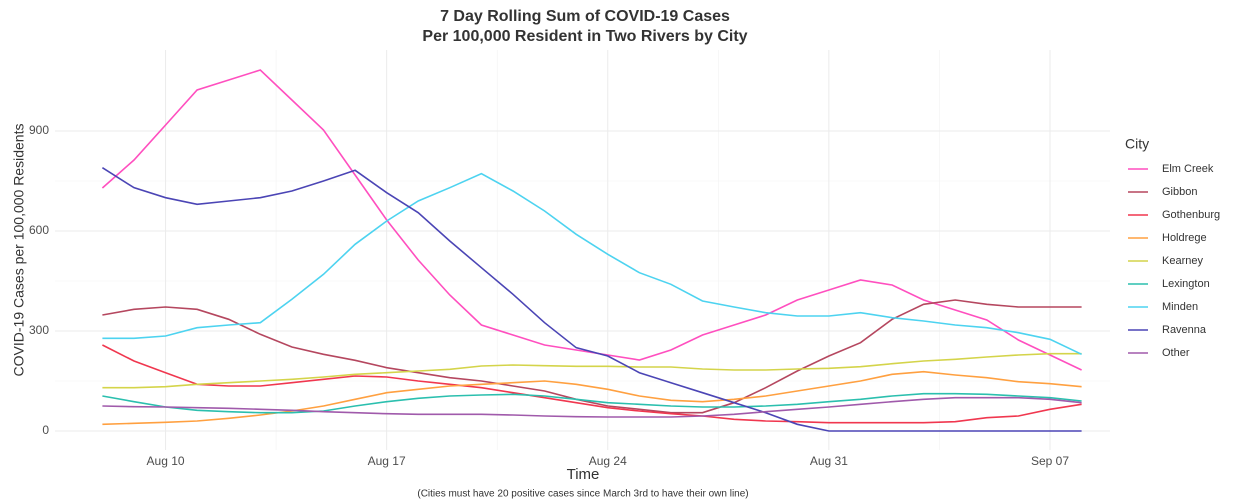 The height and width of the screenshot is (504, 1236). What do you see at coordinates (585, 16) in the screenshot?
I see `chart-title: 7 Day Rolling Sum of COVID-19 Cases` at bounding box center [585, 16].